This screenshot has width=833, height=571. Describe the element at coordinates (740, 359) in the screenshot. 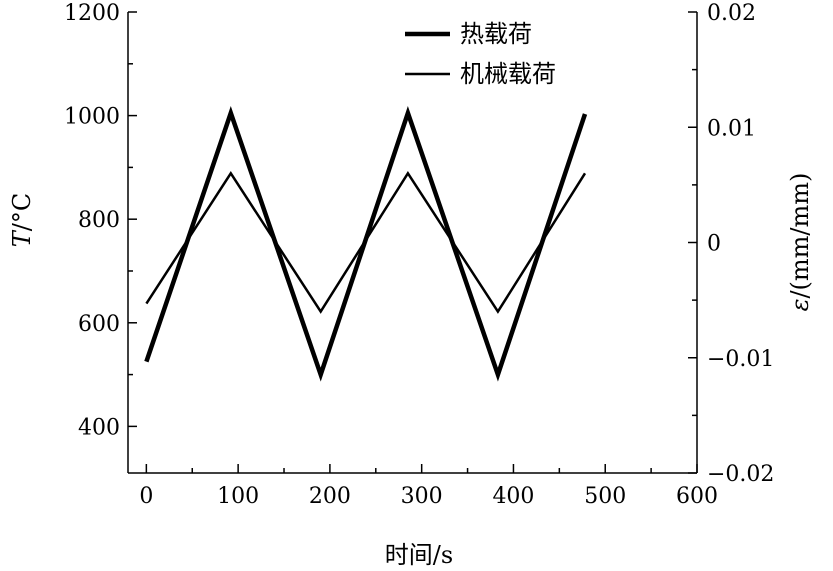

I see `y-right-tick-label: −0.01` at that location.